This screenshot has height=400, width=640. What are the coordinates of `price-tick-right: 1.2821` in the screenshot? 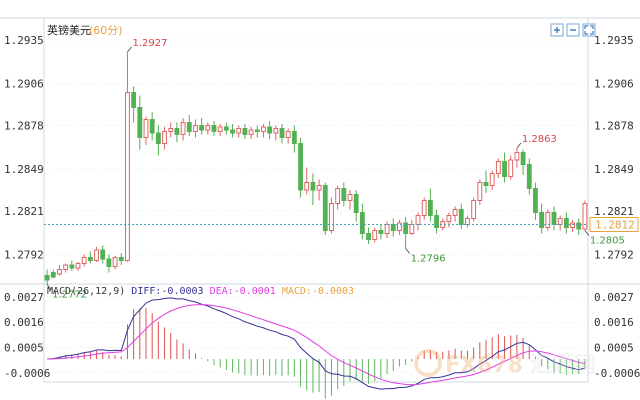 It's located at (614, 211).